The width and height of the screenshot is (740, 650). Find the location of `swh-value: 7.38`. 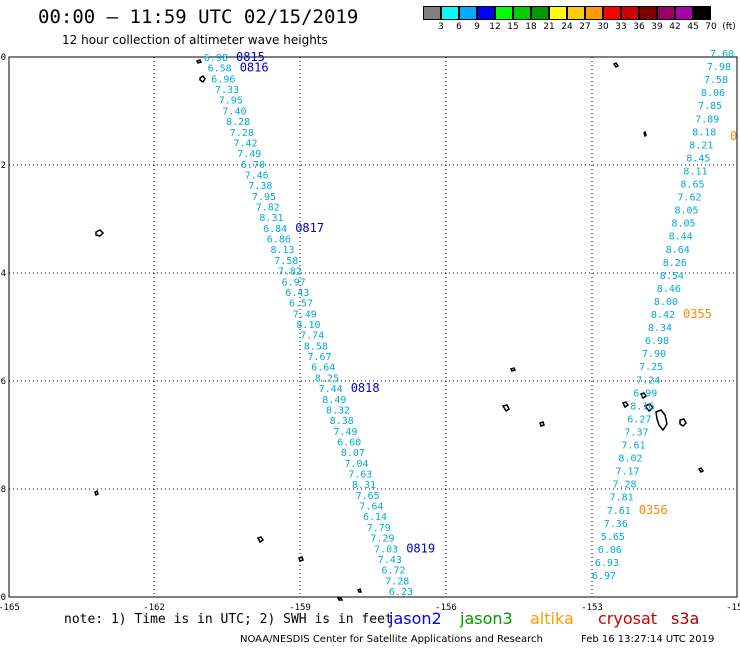

swh-value: 7.38 is located at coordinates (260, 186).